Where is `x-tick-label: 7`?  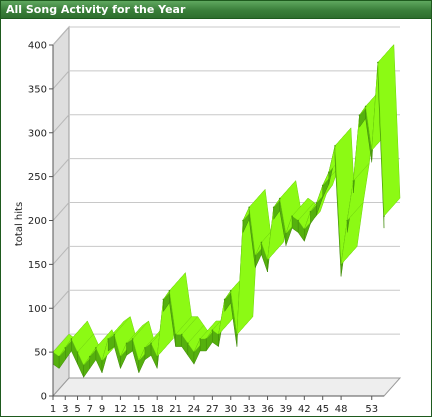 x-tick-label: 7 is located at coordinates (90, 409).